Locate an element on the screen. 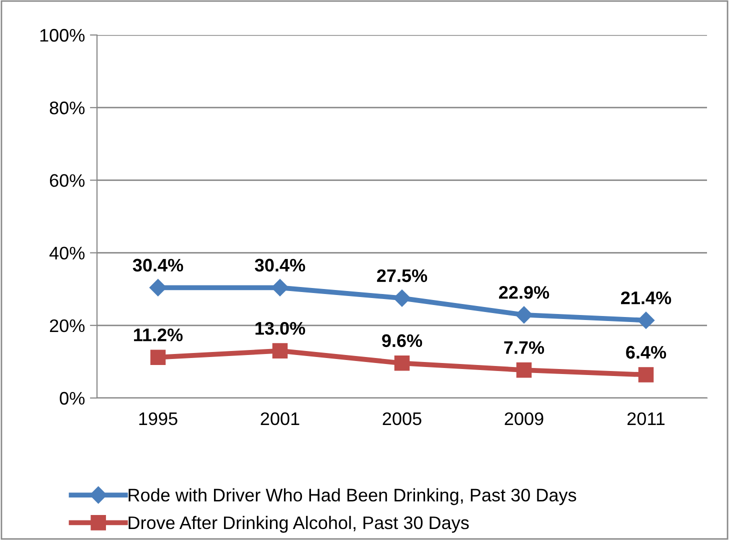  data-label: 9.6% is located at coordinates (402, 341).